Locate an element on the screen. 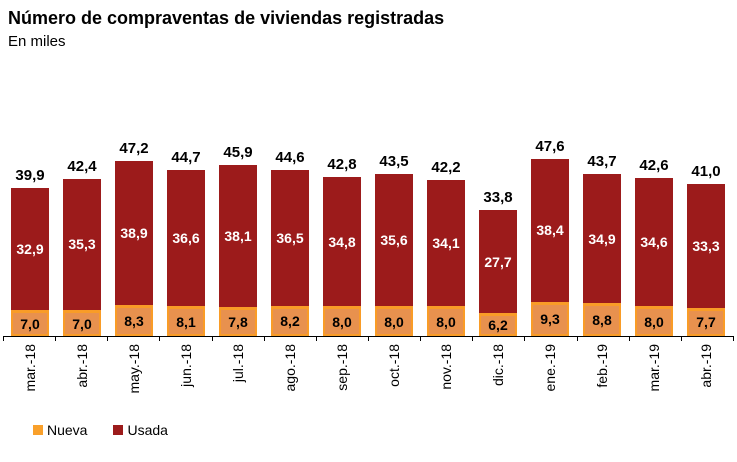 The image size is (737, 462). x-axis-label: ago.-18 is located at coordinates (290, 375).